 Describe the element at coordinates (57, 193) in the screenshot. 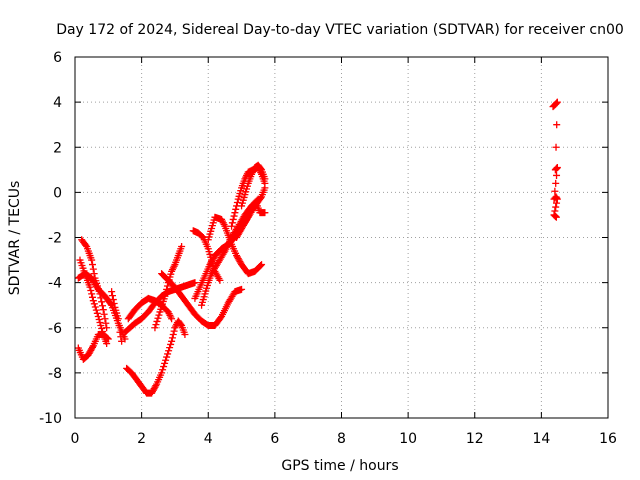

I see `y-tick-label: 0` at that location.